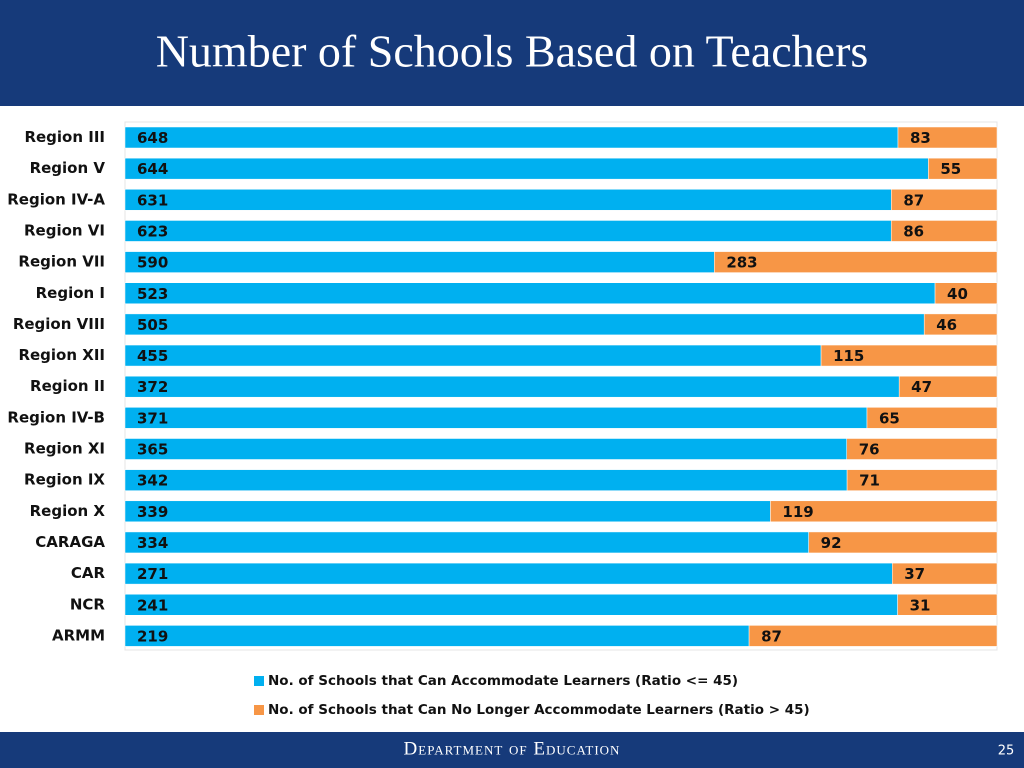 The height and width of the screenshot is (768, 1024). Describe the element at coordinates (152, 138) in the screenshot. I see `value-label: 648` at that location.